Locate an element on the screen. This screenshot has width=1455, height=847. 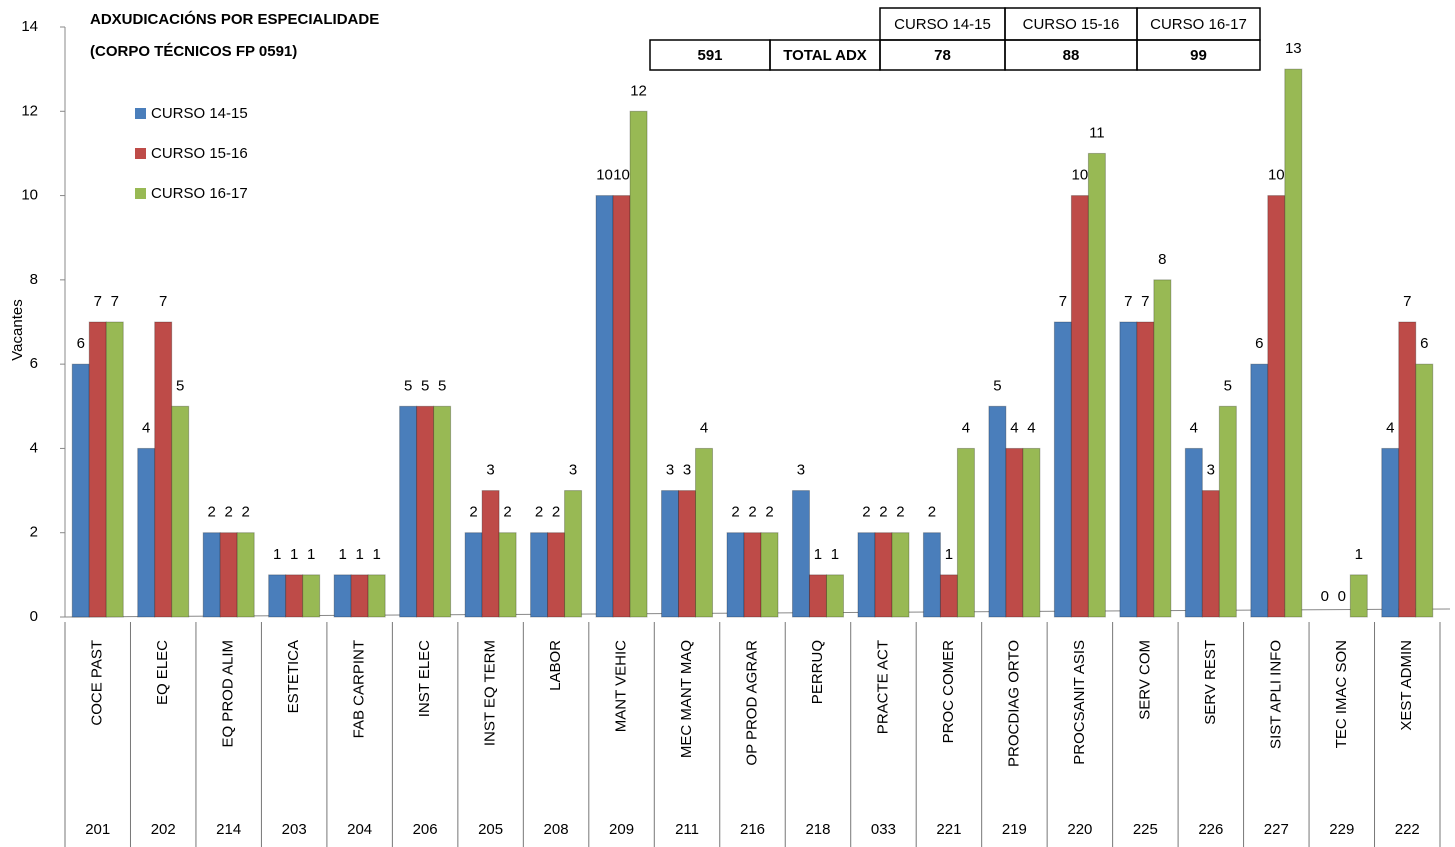
x-tick-label: LABOR is located at coordinates (555, 665).